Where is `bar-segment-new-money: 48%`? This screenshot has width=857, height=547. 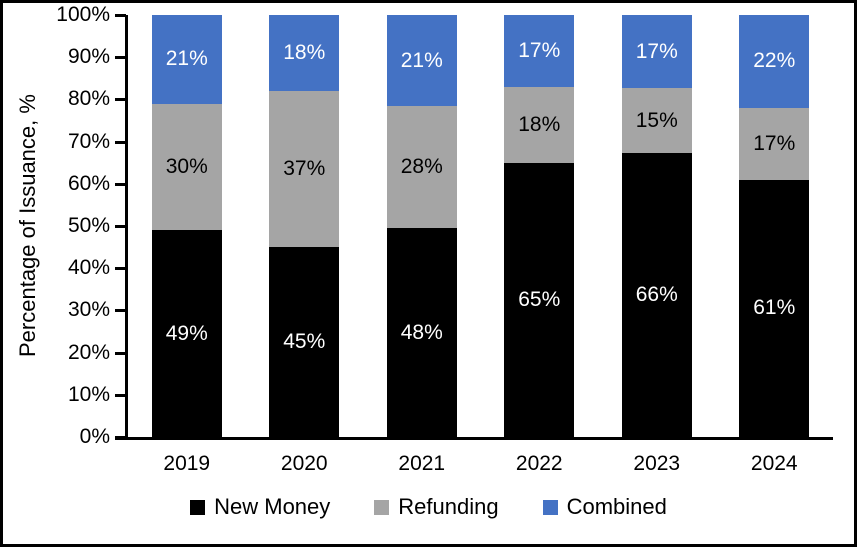 bar-segment-new-money: 48% is located at coordinates (421, 332).